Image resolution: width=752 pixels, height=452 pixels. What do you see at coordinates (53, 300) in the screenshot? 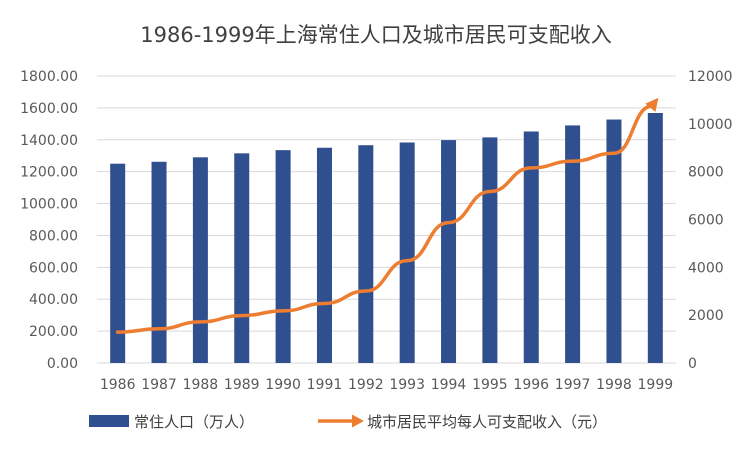
I see `y-left-tick-label: 400.00` at bounding box center [53, 300].